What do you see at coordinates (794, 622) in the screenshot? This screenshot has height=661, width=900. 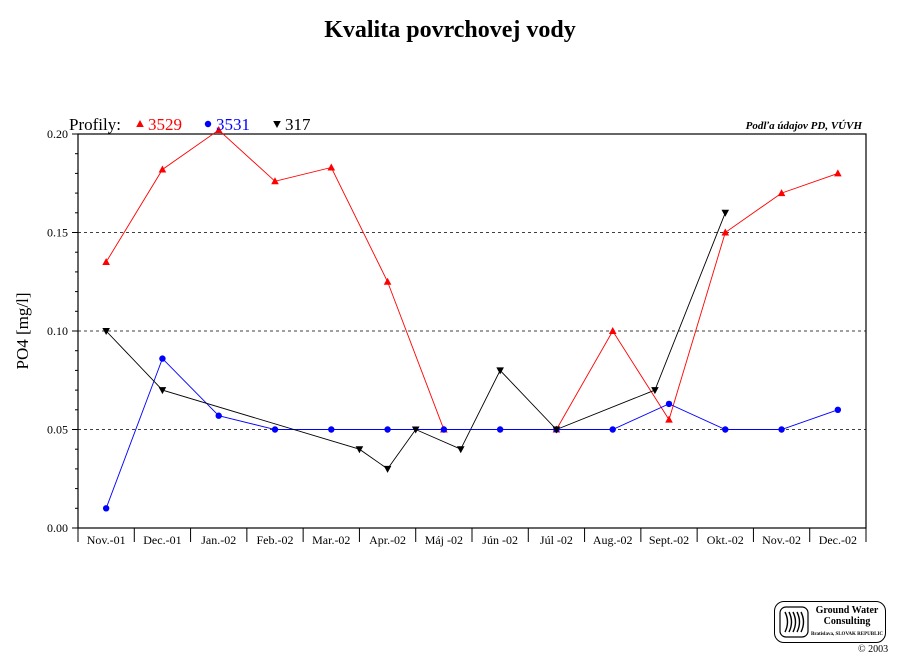 I see `logo-wave-icon` at bounding box center [794, 622].